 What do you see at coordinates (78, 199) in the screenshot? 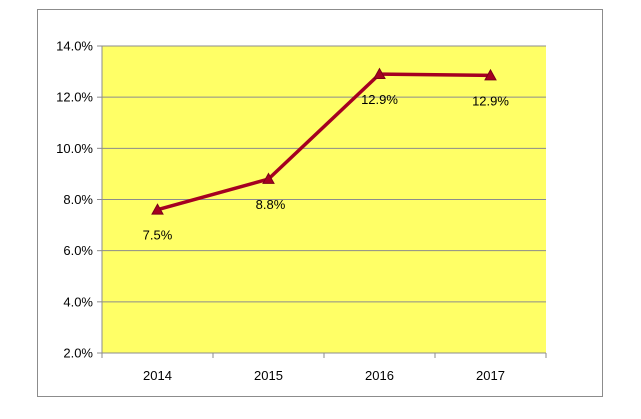
I see `y-tick-label: 8.0%` at bounding box center [78, 199].